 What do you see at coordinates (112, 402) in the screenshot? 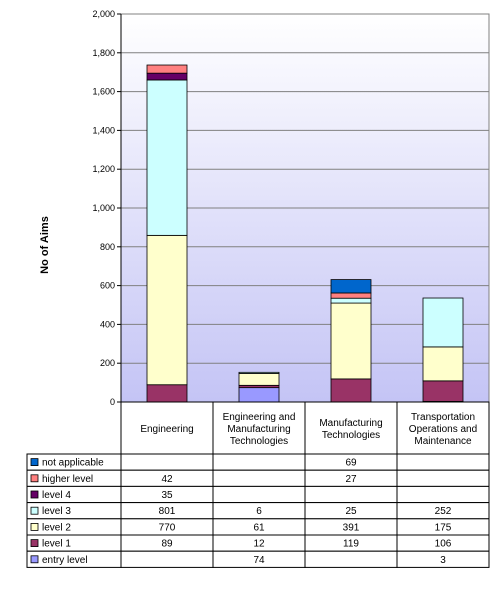
I see `y-tick-label: 0` at bounding box center [112, 402].